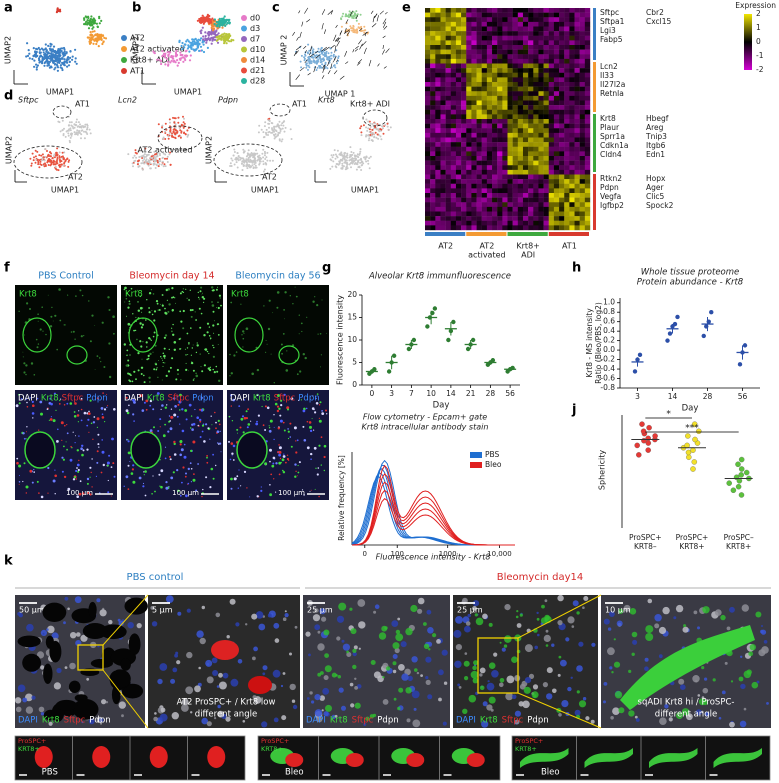  I want to click on cluster-label: AT2, so click(445, 246).